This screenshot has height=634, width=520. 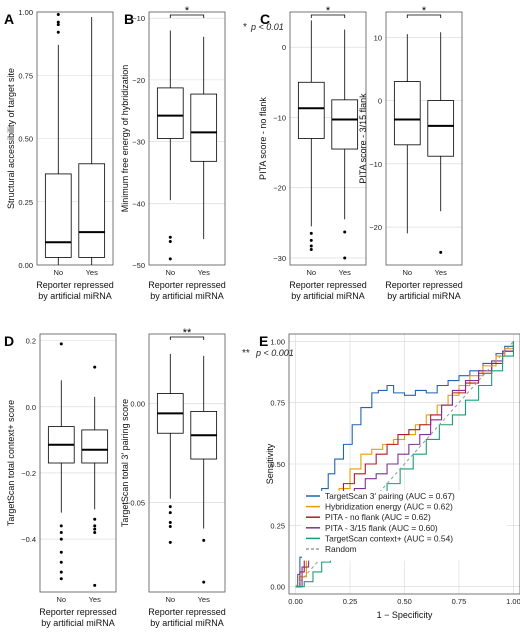 I want to click on y-tick-label: −40, so click(x=138, y=203).